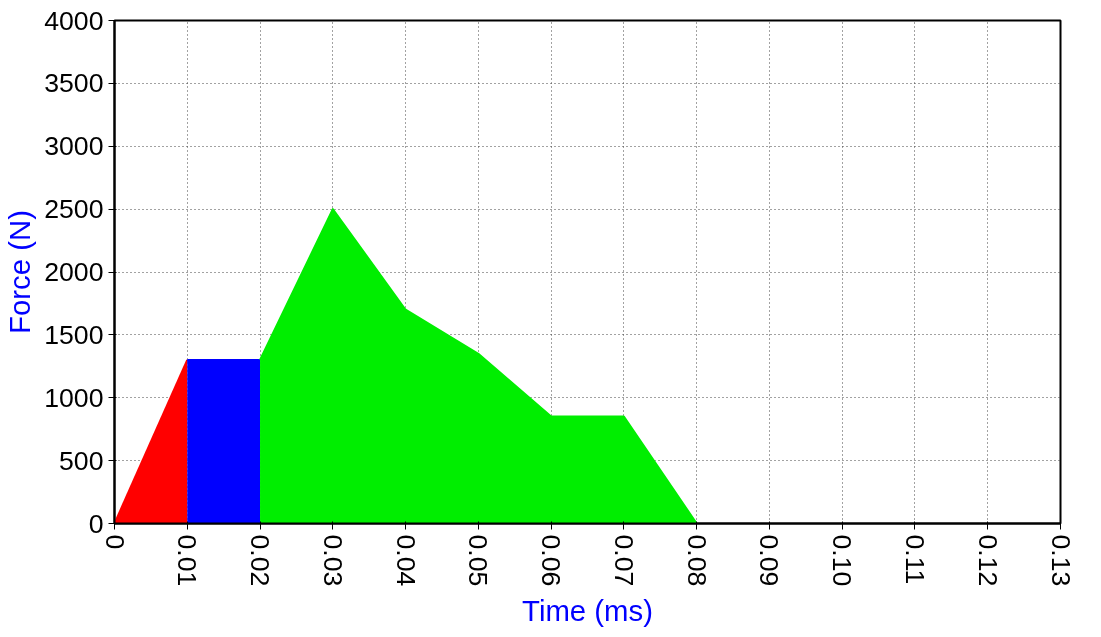 This screenshot has width=1101, height=637. I want to click on y-axis-title: Force (N), so click(20, 272).